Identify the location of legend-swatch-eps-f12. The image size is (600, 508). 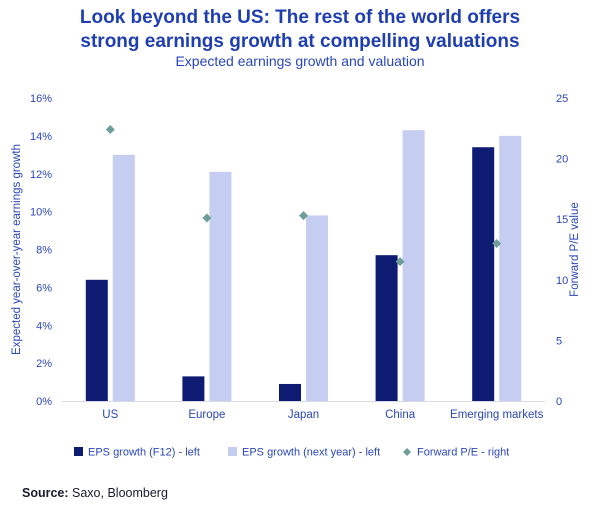
(78, 451).